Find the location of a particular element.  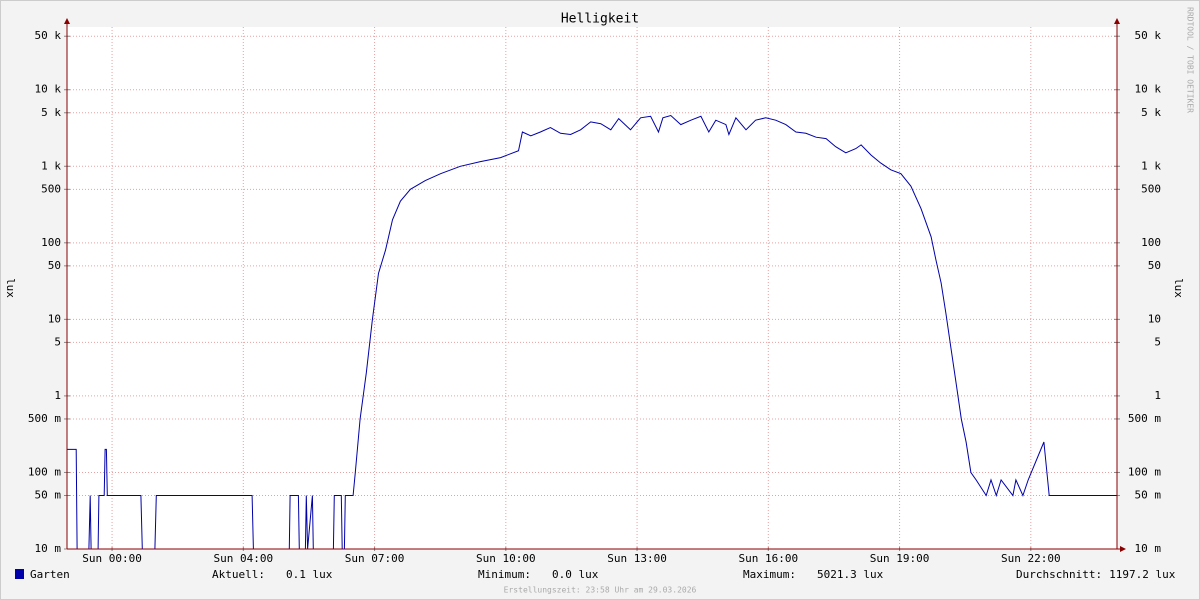

y-tick-label: 10 m is located at coordinates (48, 548).